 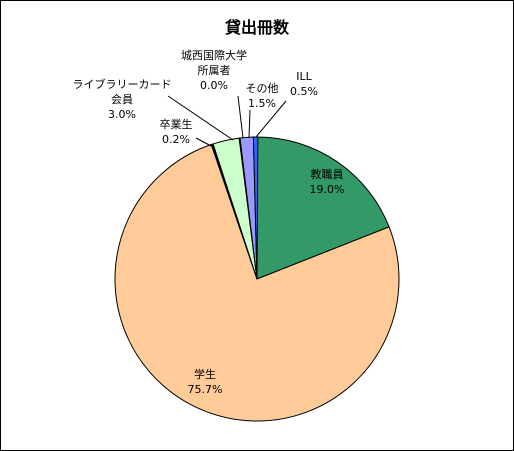 What do you see at coordinates (122, 114) in the screenshot?
I see `slice-value-label: 3.0%` at bounding box center [122, 114].